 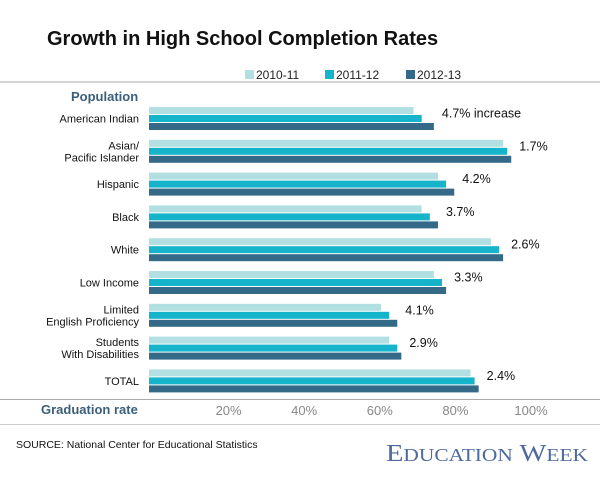 I want to click on category-label: Asian/, so click(x=124, y=146).